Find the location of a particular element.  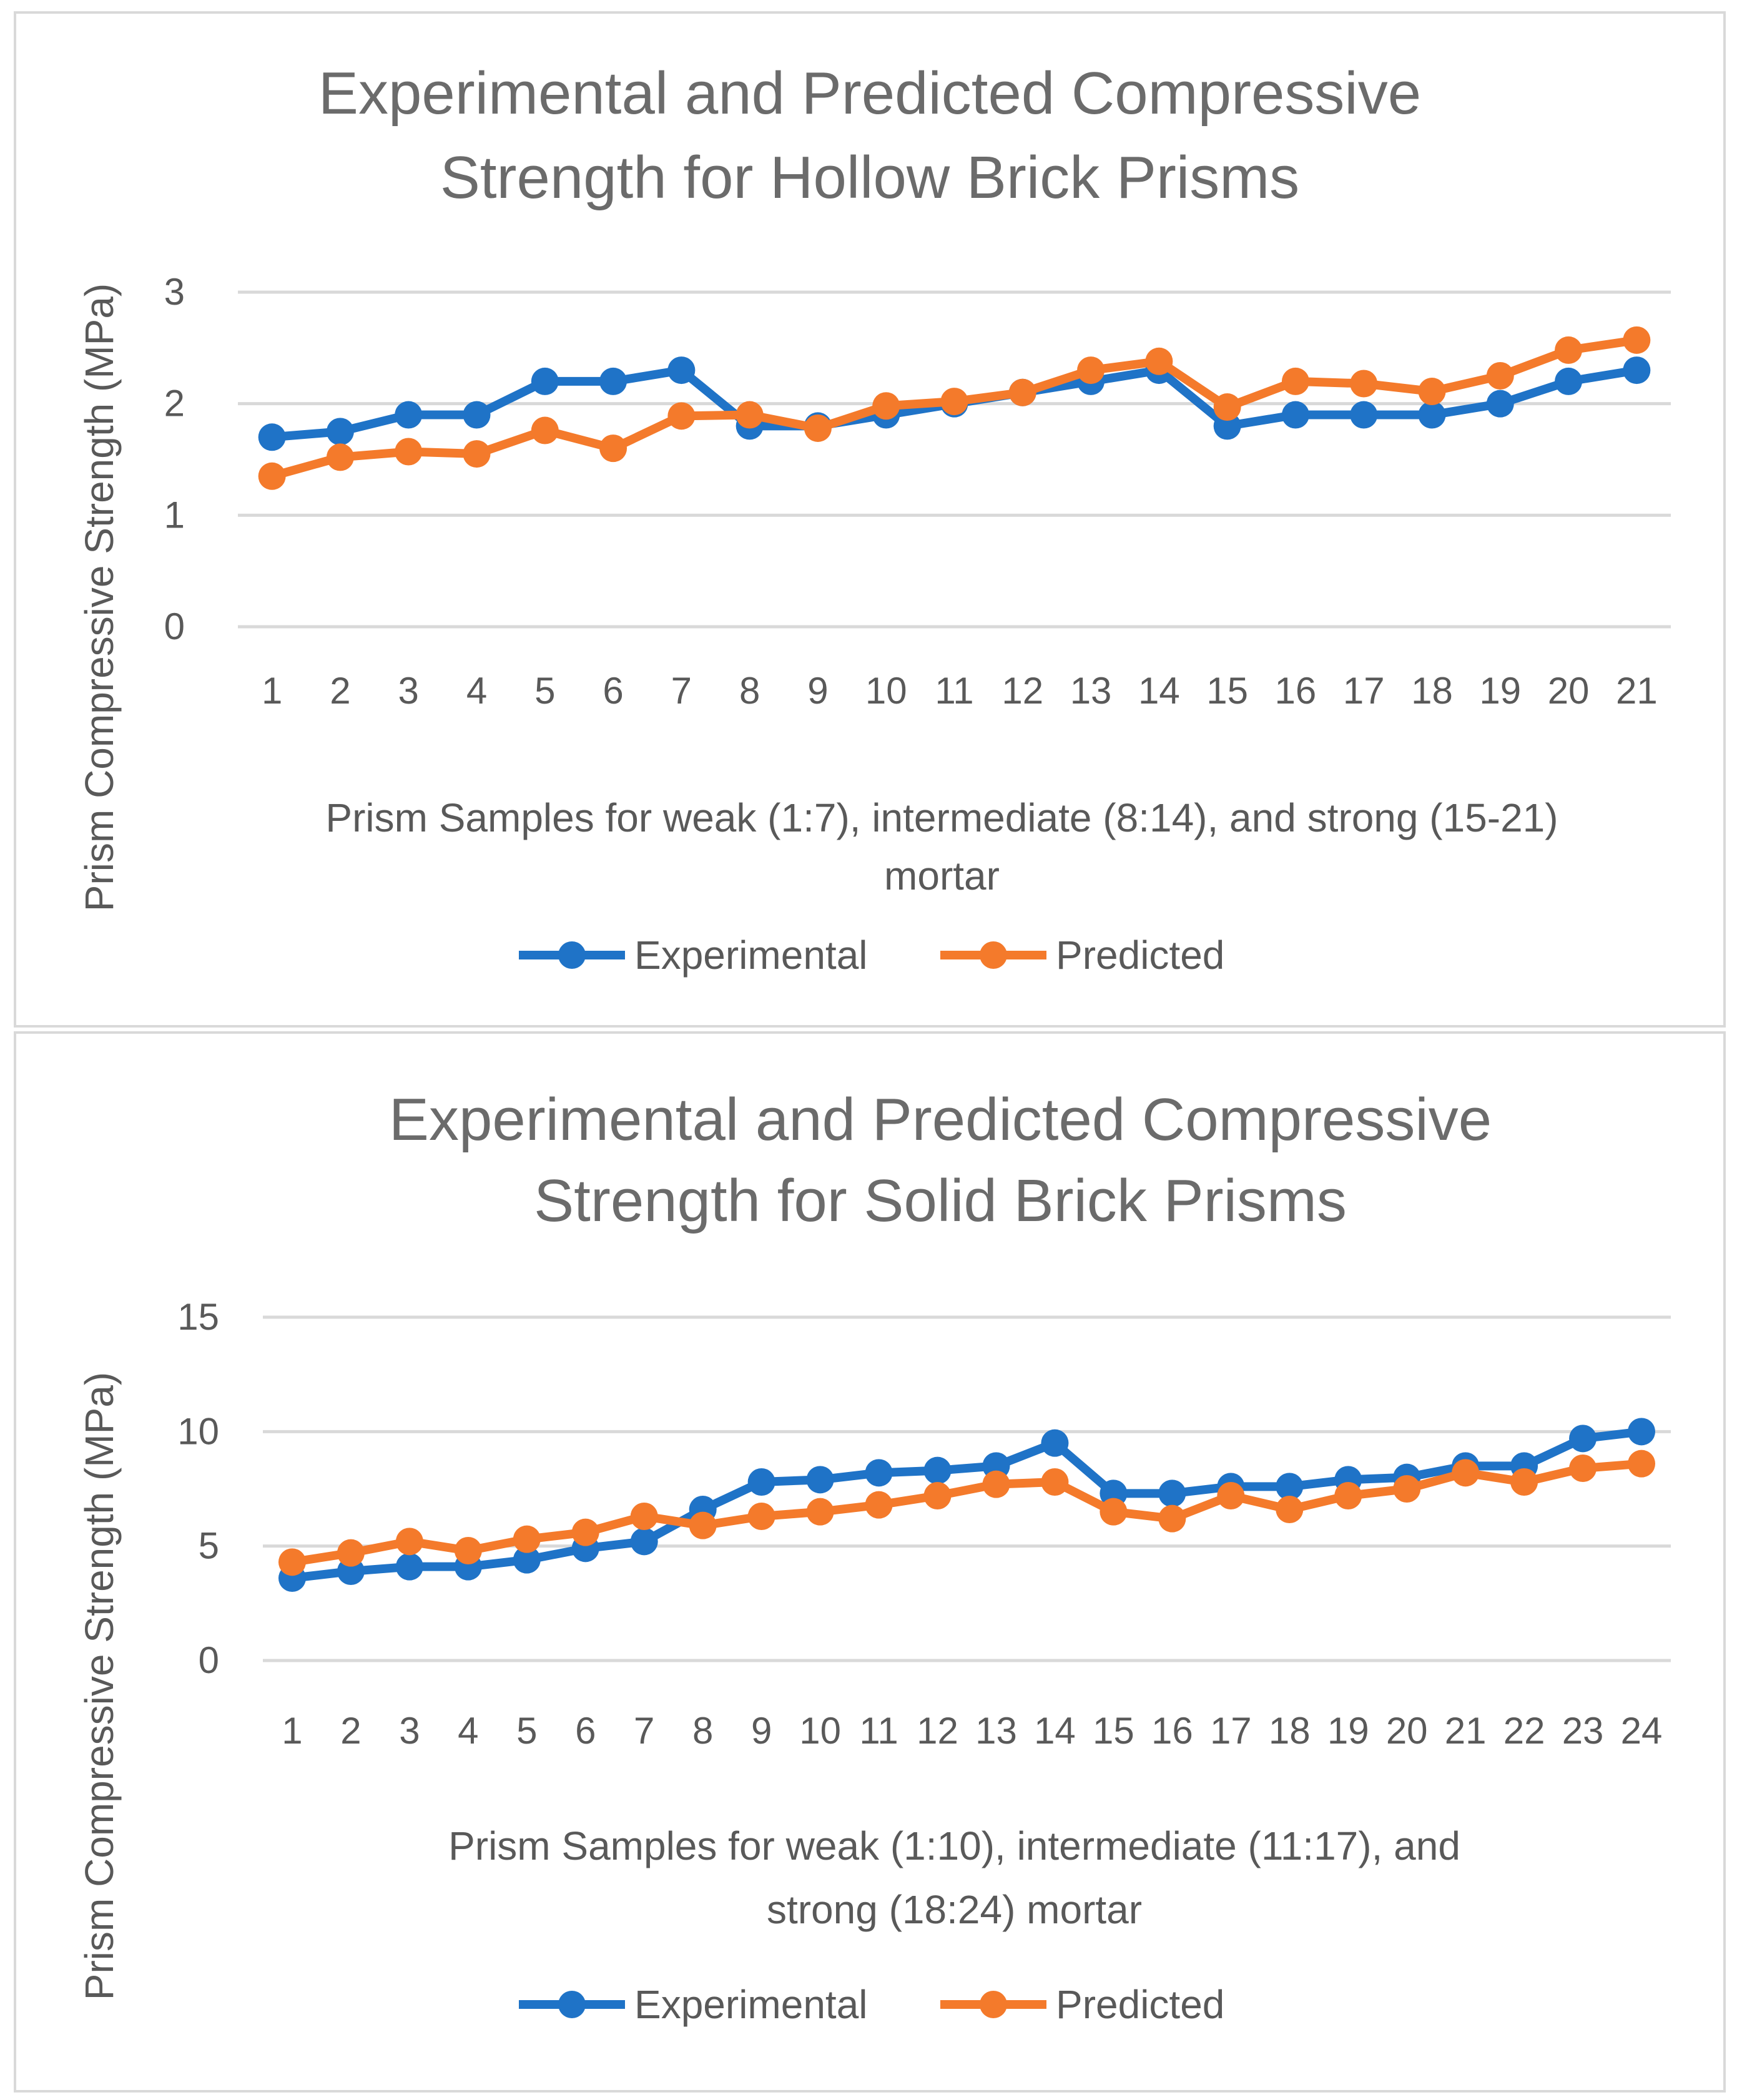

x-tick-label: 1 is located at coordinates (292, 1731).